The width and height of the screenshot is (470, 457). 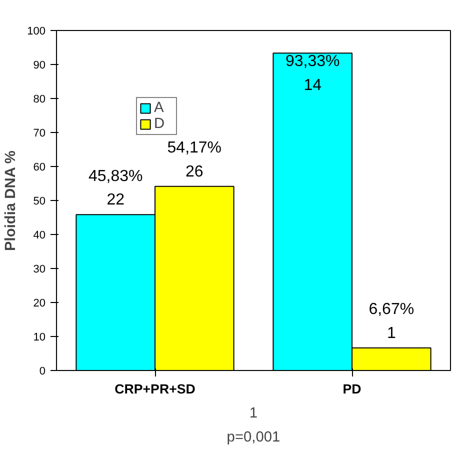 What do you see at coordinates (39, 202) in the screenshot?
I see `y-tick-label: 50` at bounding box center [39, 202].